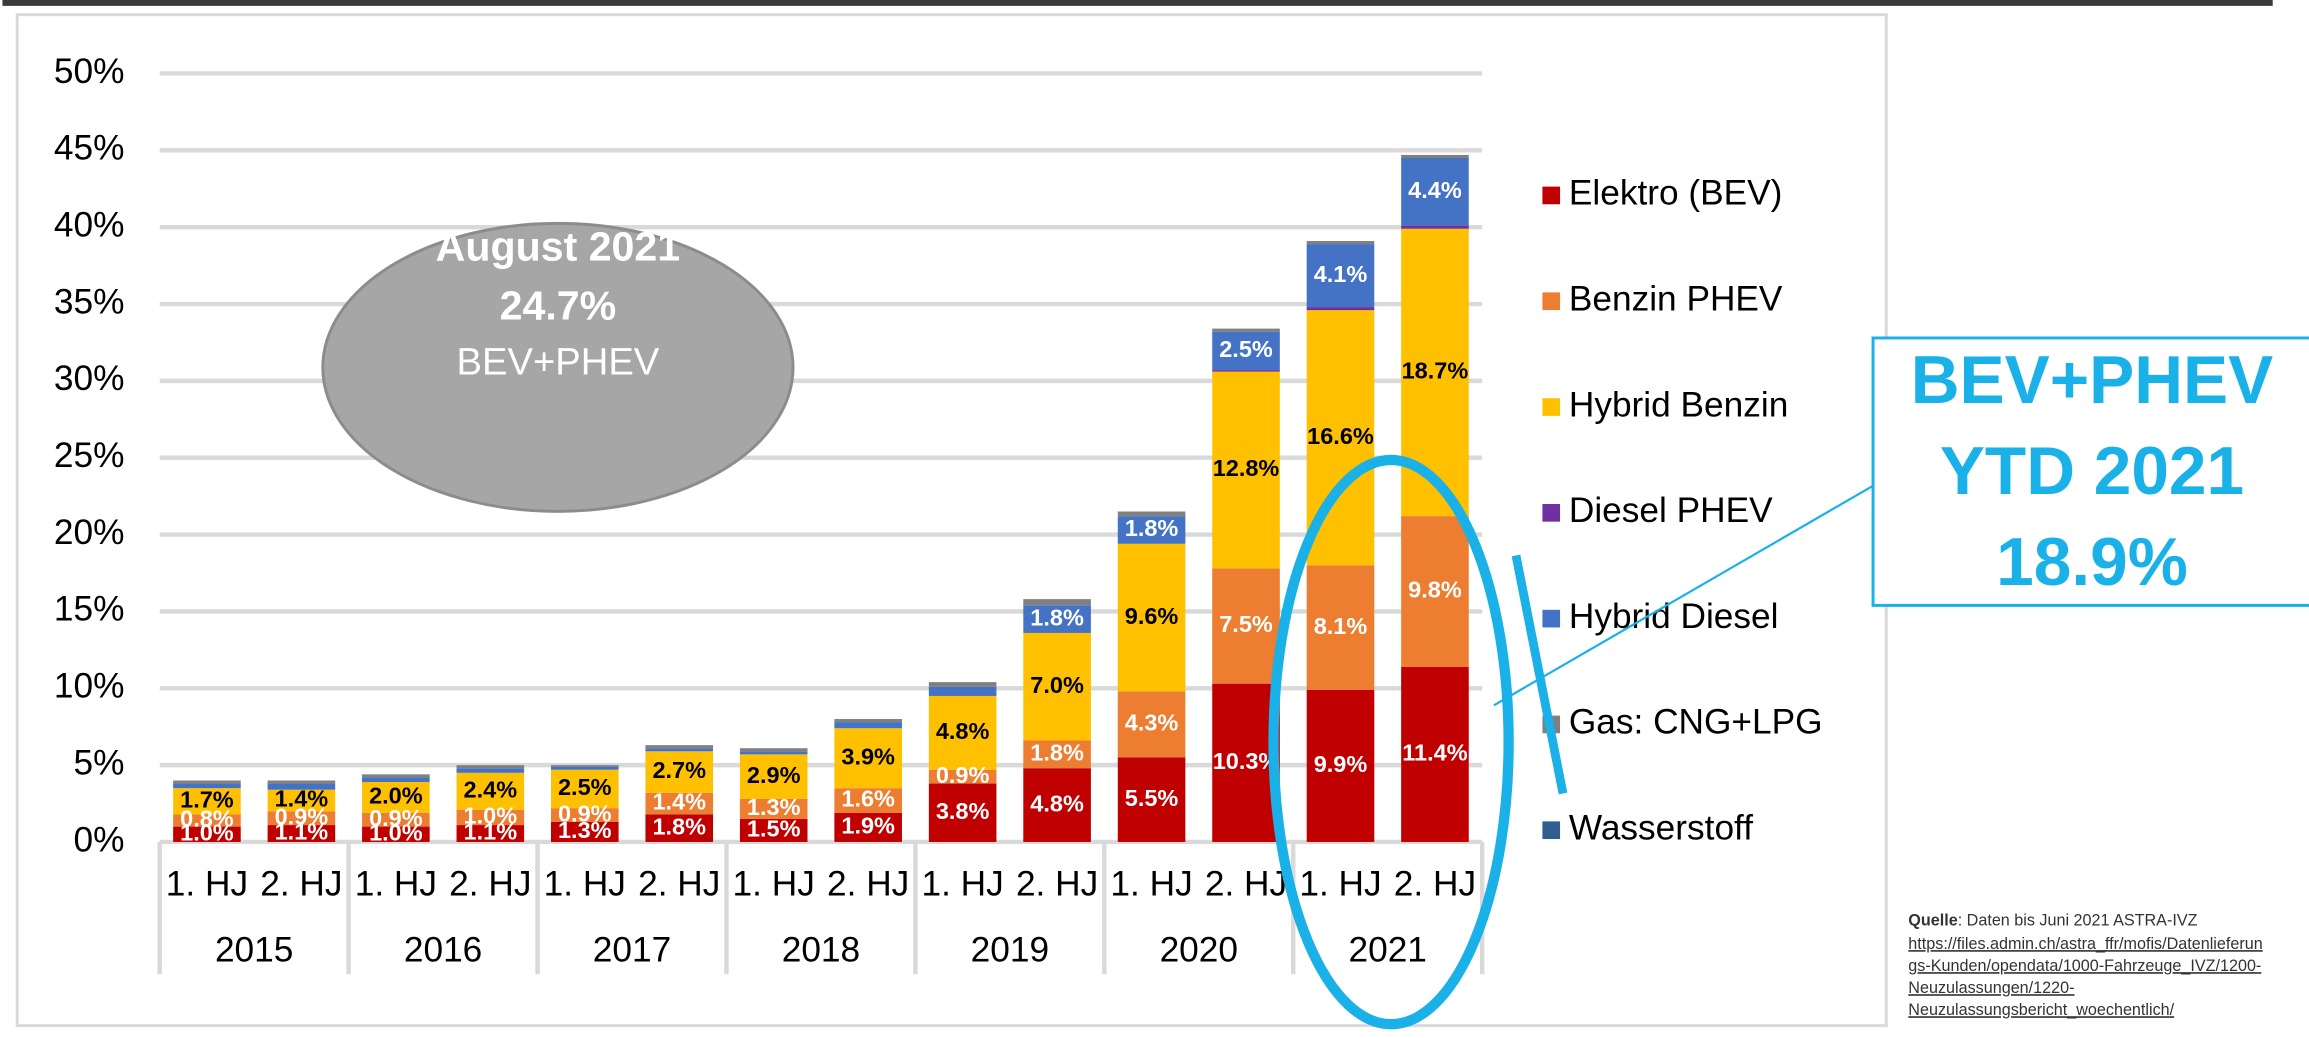 The image size is (2309, 1038). Describe the element at coordinates (89, 609) in the screenshot. I see `y-tick-label: 15%` at that location.